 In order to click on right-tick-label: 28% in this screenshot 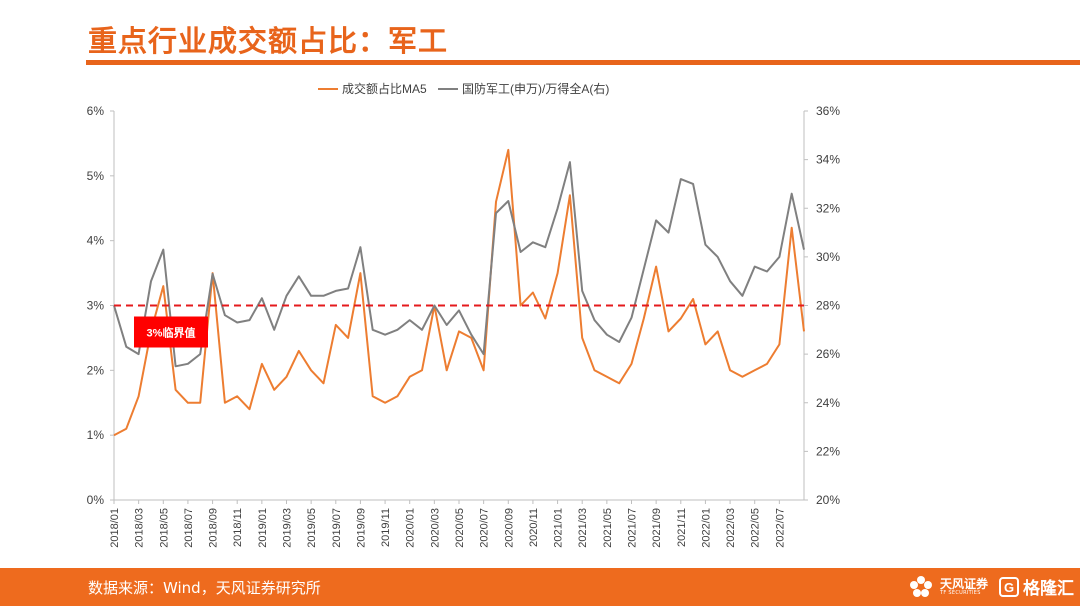, I will do `click(828, 306)`.